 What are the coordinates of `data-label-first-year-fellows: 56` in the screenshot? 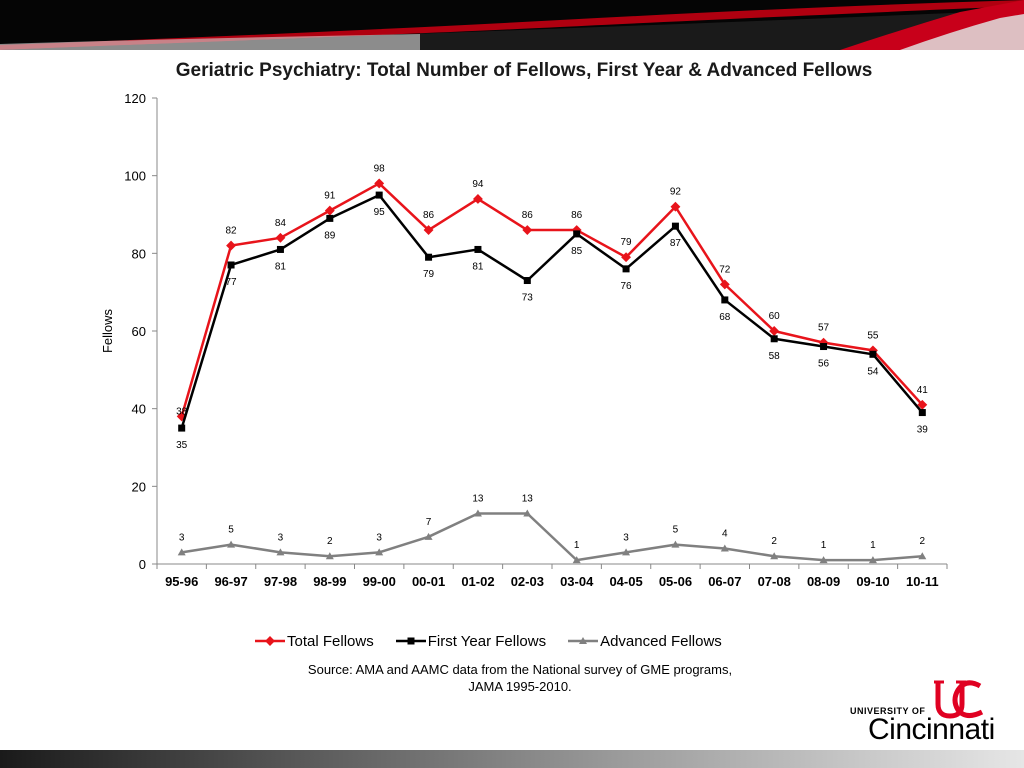 It's located at (824, 364).